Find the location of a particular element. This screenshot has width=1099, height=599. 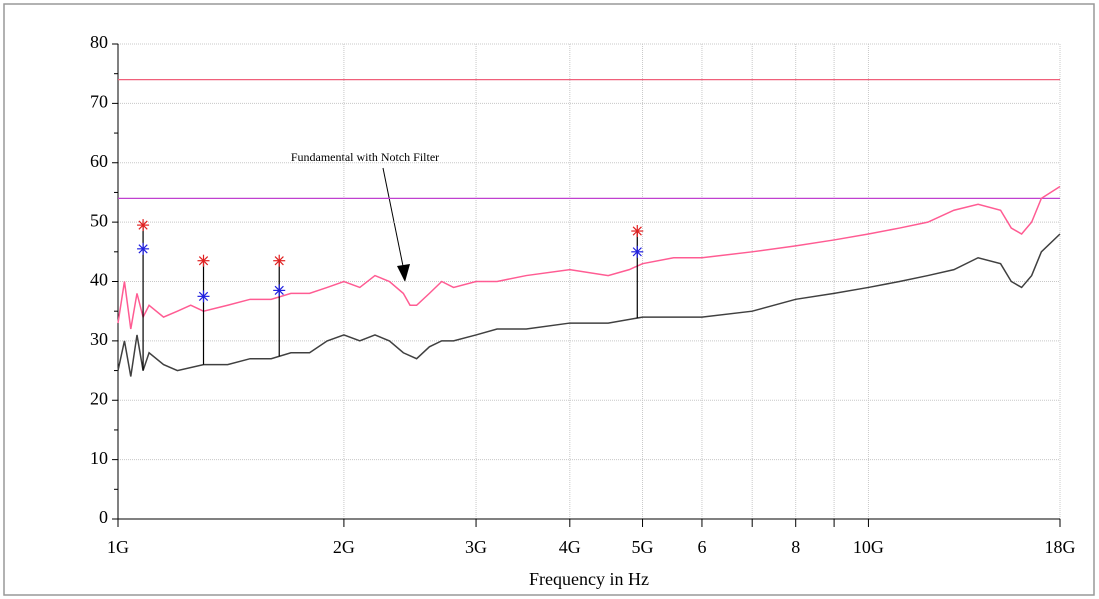

x-tick-label: 2G is located at coordinates (344, 547).